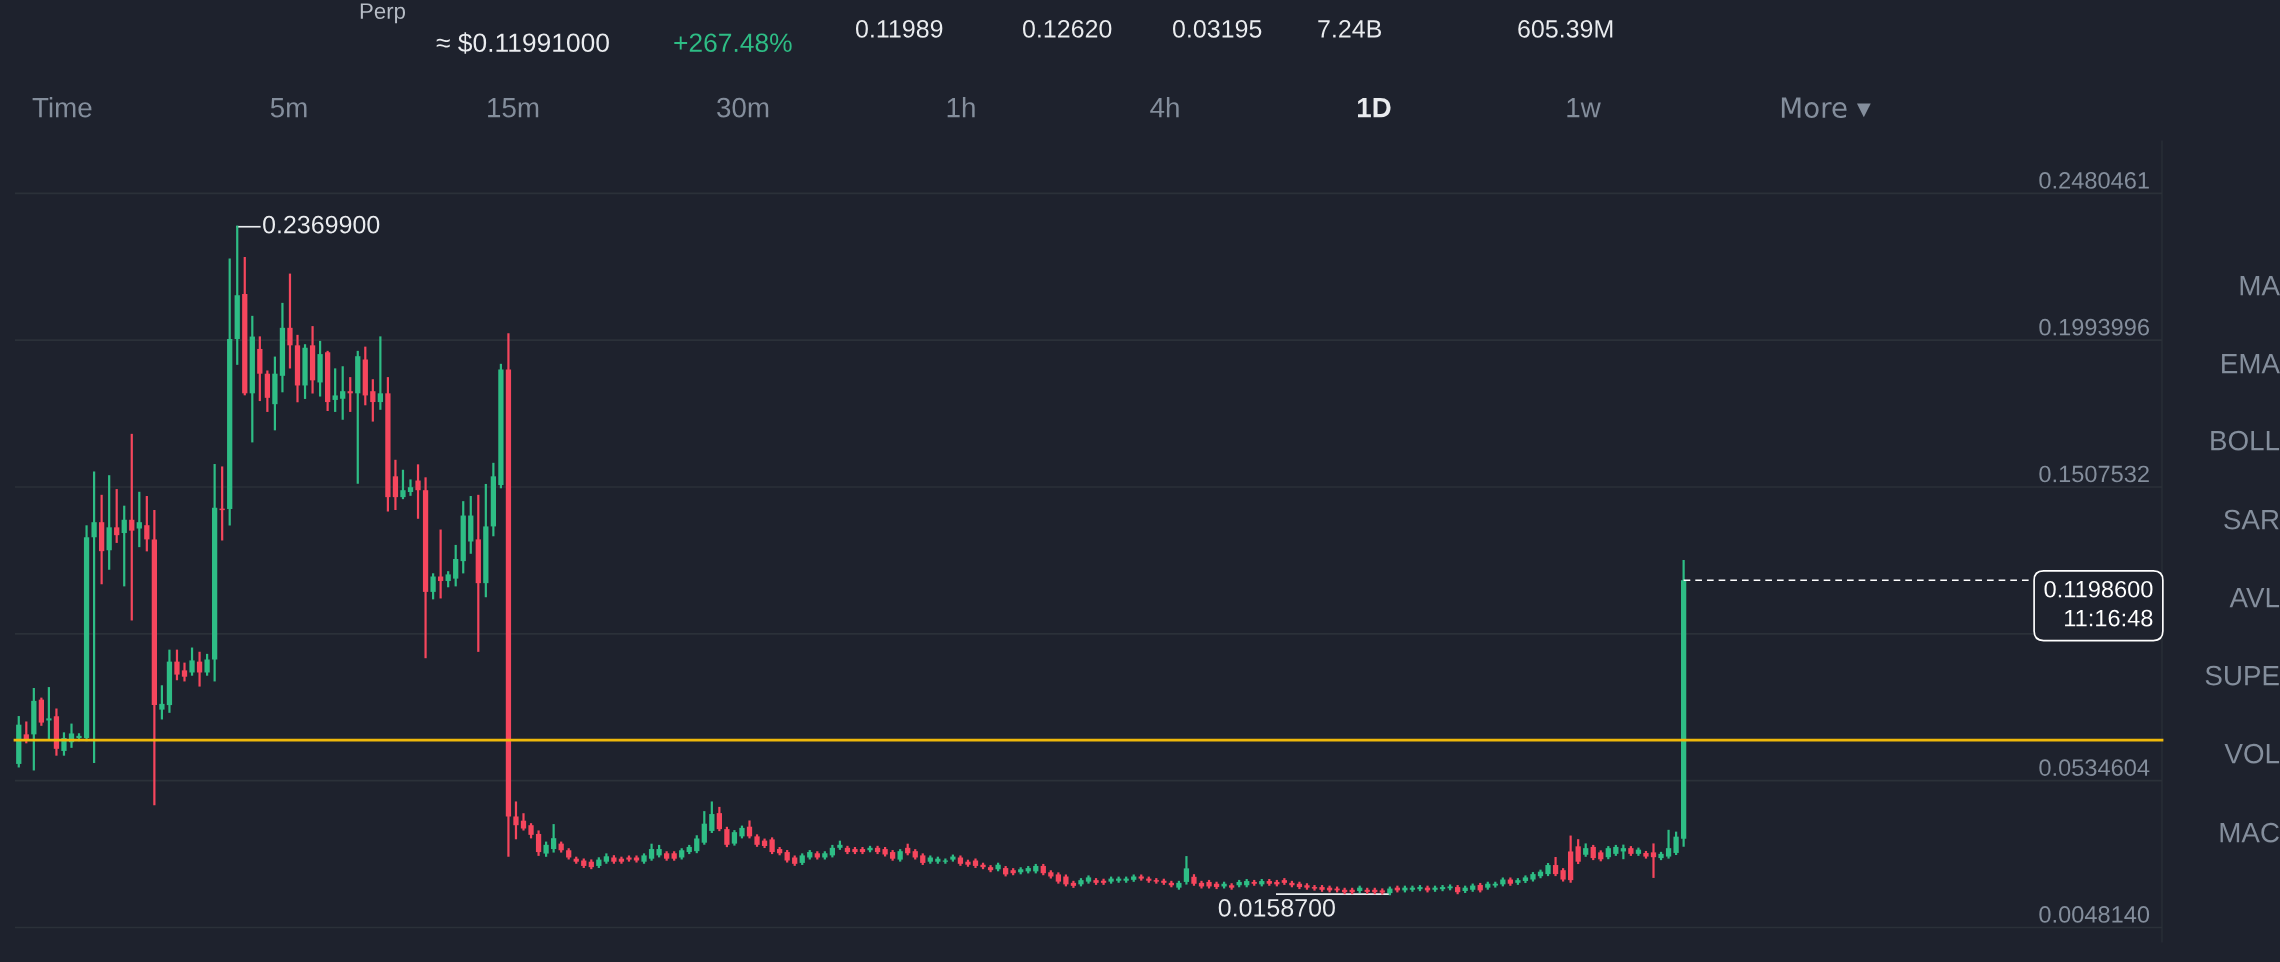 This screenshot has height=962, width=2280. Describe the element at coordinates (1067, 29) in the screenshot. I see `text: 0.12620` at that location.